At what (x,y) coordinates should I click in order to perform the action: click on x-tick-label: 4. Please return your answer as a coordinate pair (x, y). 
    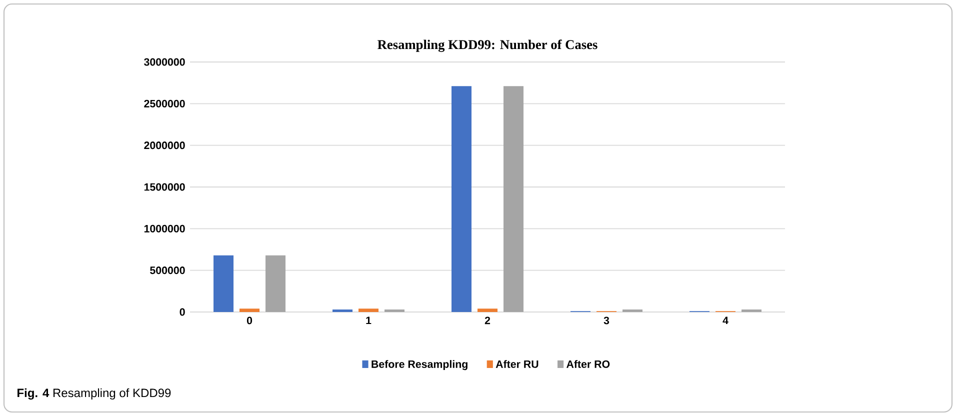
    Looking at the image, I should click on (725, 320).